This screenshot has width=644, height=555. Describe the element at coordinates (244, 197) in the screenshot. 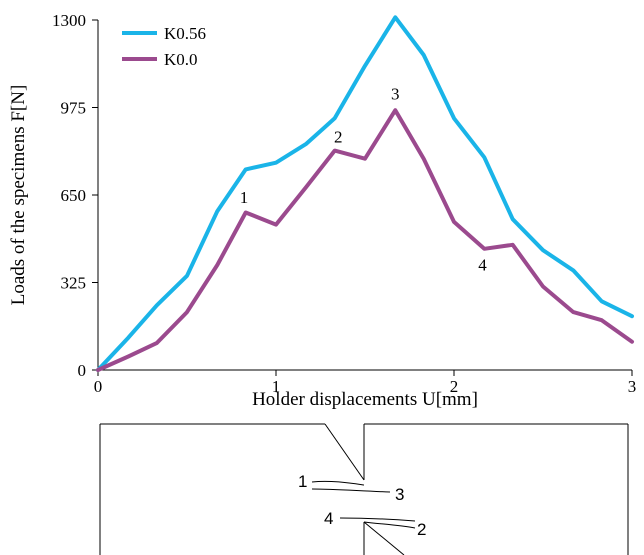

I see `annotation-label-1: 1` at that location.